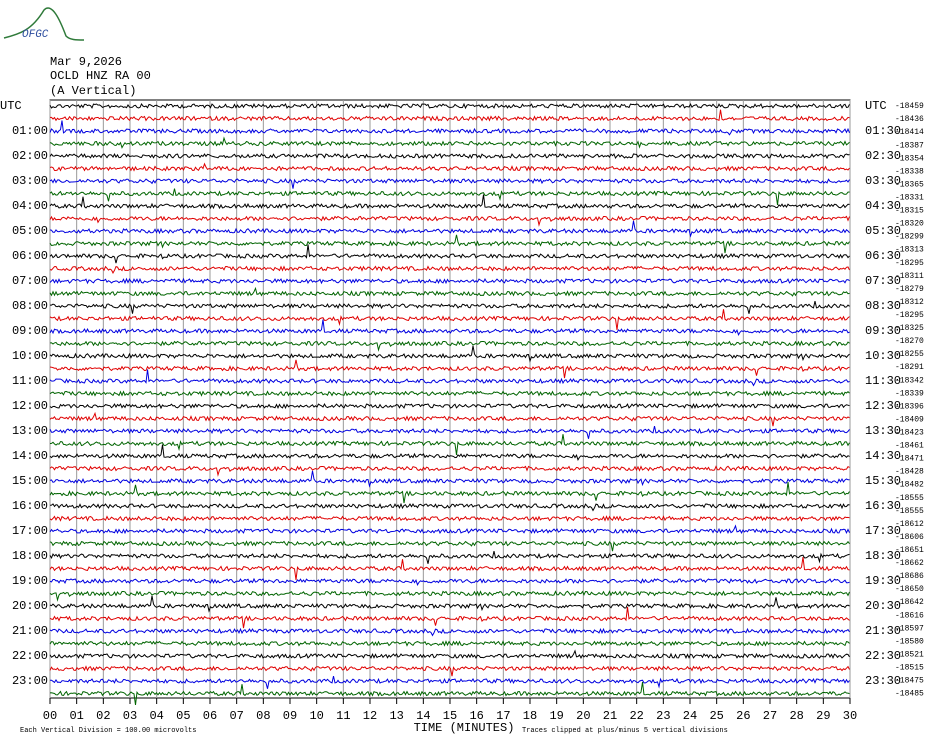  I want to click on right-time-label: 08:30, so click(883, 306).